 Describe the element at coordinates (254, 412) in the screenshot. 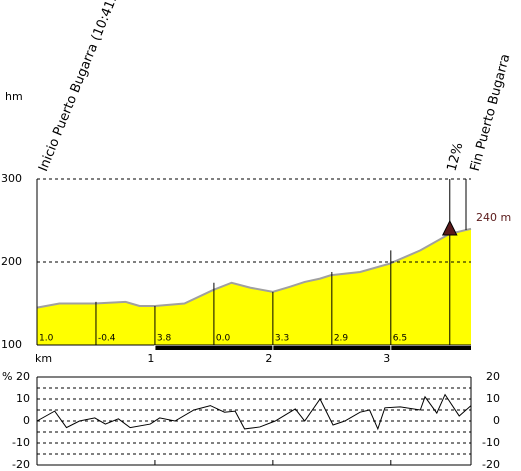

I see `grade-line` at that location.